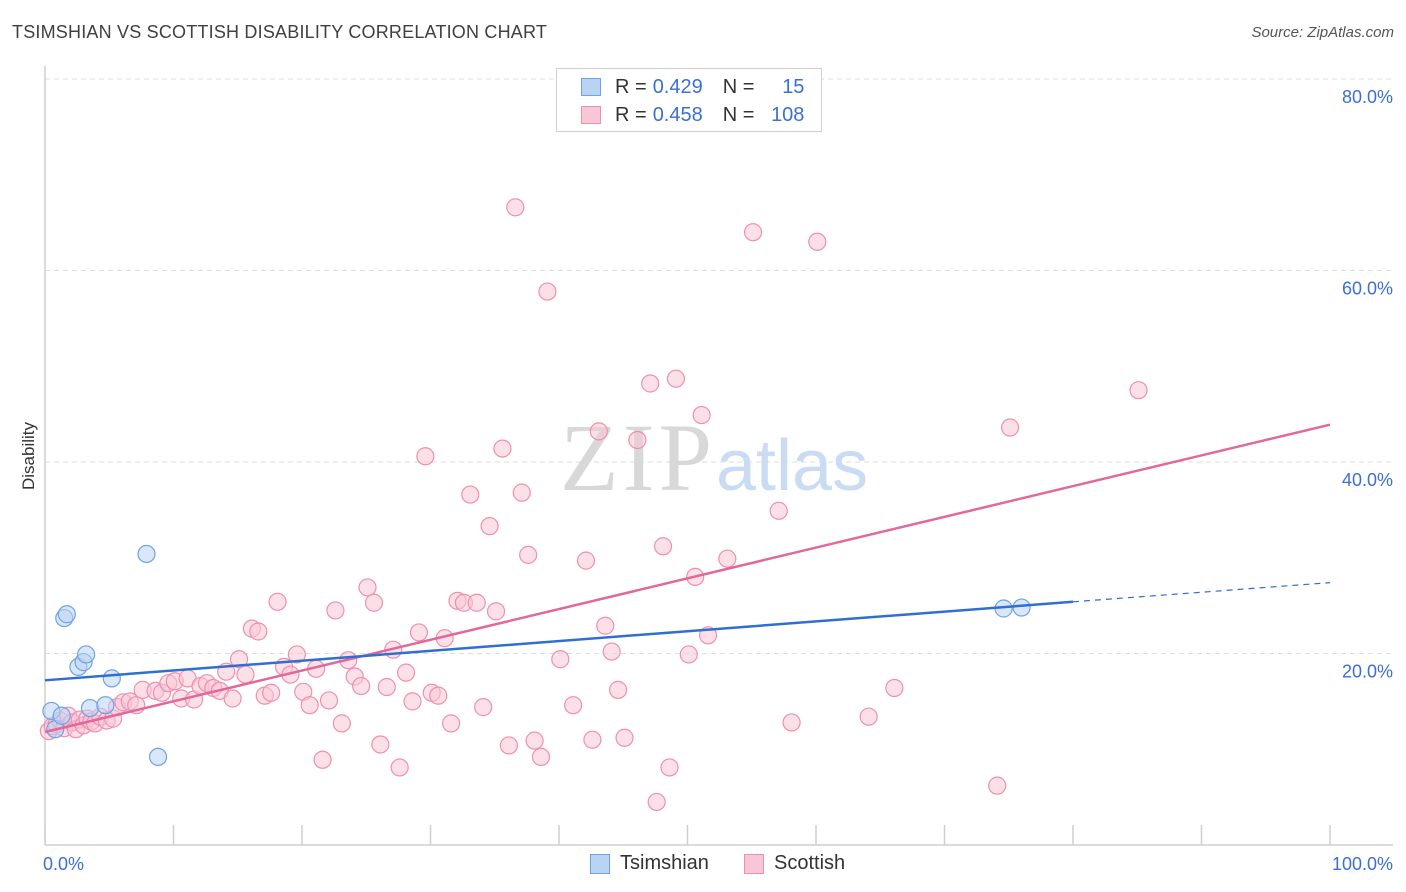 This screenshot has width=1406, height=892. I want to click on legend-label-tsimshian: Tsimshian, so click(664, 863).